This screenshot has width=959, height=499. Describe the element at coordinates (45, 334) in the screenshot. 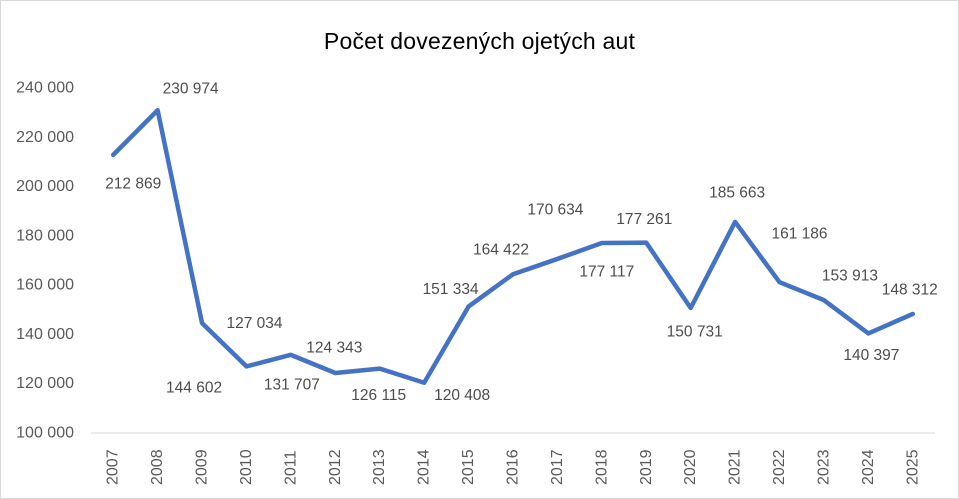

I see `y-axis-tick-label: 140 000` at that location.